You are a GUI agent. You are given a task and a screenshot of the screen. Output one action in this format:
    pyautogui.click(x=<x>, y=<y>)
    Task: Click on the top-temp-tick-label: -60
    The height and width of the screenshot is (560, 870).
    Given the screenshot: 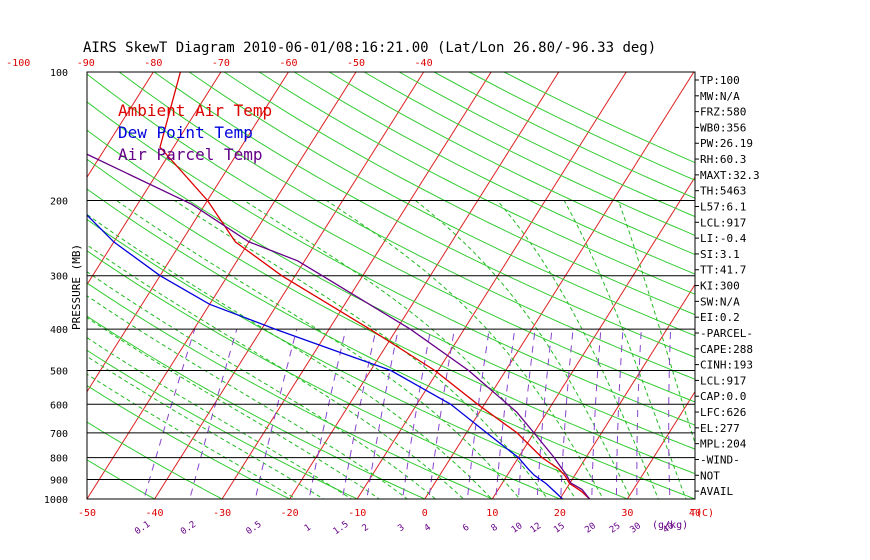 What is the action you would take?
    pyautogui.click(x=288, y=63)
    